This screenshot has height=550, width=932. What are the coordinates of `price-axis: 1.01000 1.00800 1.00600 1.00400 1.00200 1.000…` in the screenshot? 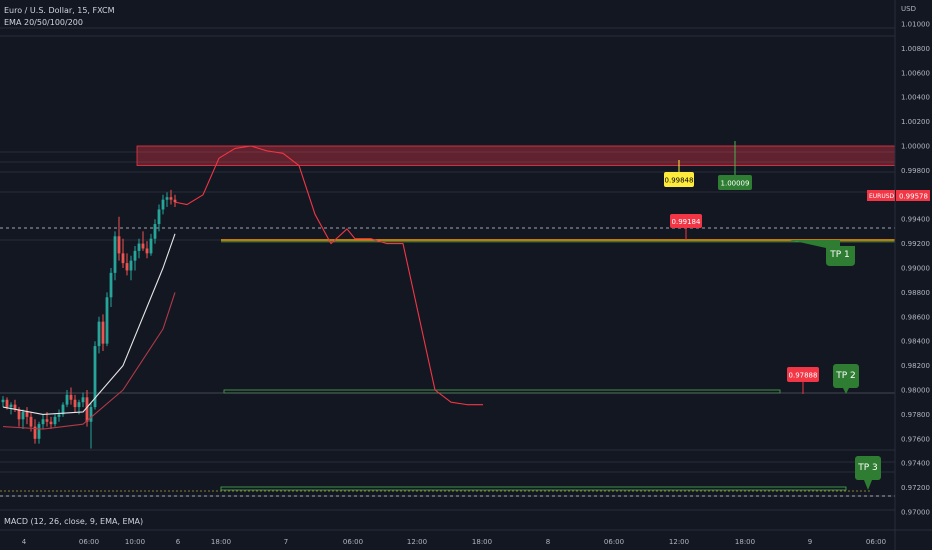 It's located at (915, 269).